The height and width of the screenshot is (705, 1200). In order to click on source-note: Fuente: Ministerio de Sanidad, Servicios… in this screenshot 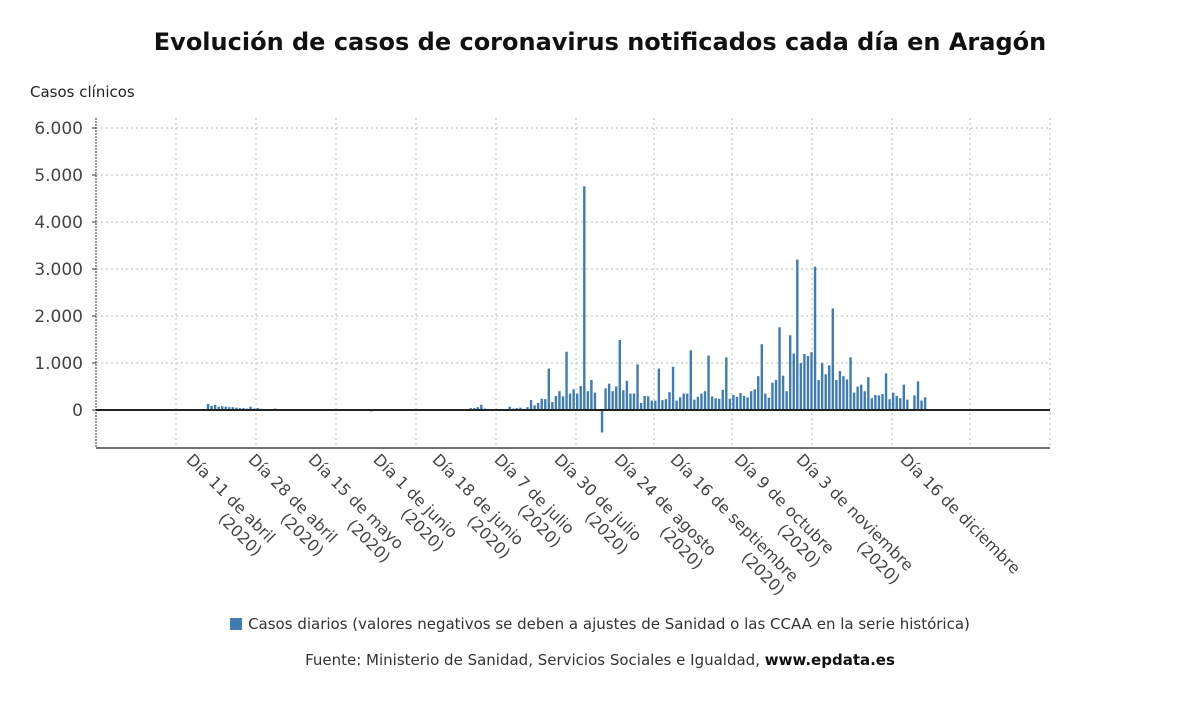, I will do `click(600, 660)`.